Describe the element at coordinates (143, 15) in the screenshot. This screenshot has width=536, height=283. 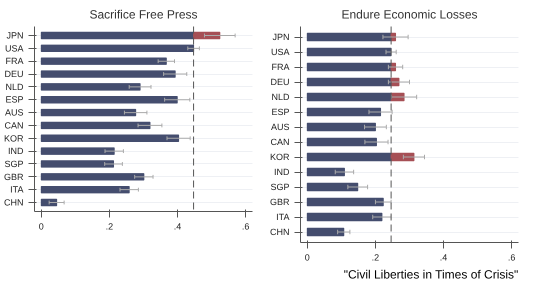
I see `chart-title: Sacrifice Free Press` at that location.